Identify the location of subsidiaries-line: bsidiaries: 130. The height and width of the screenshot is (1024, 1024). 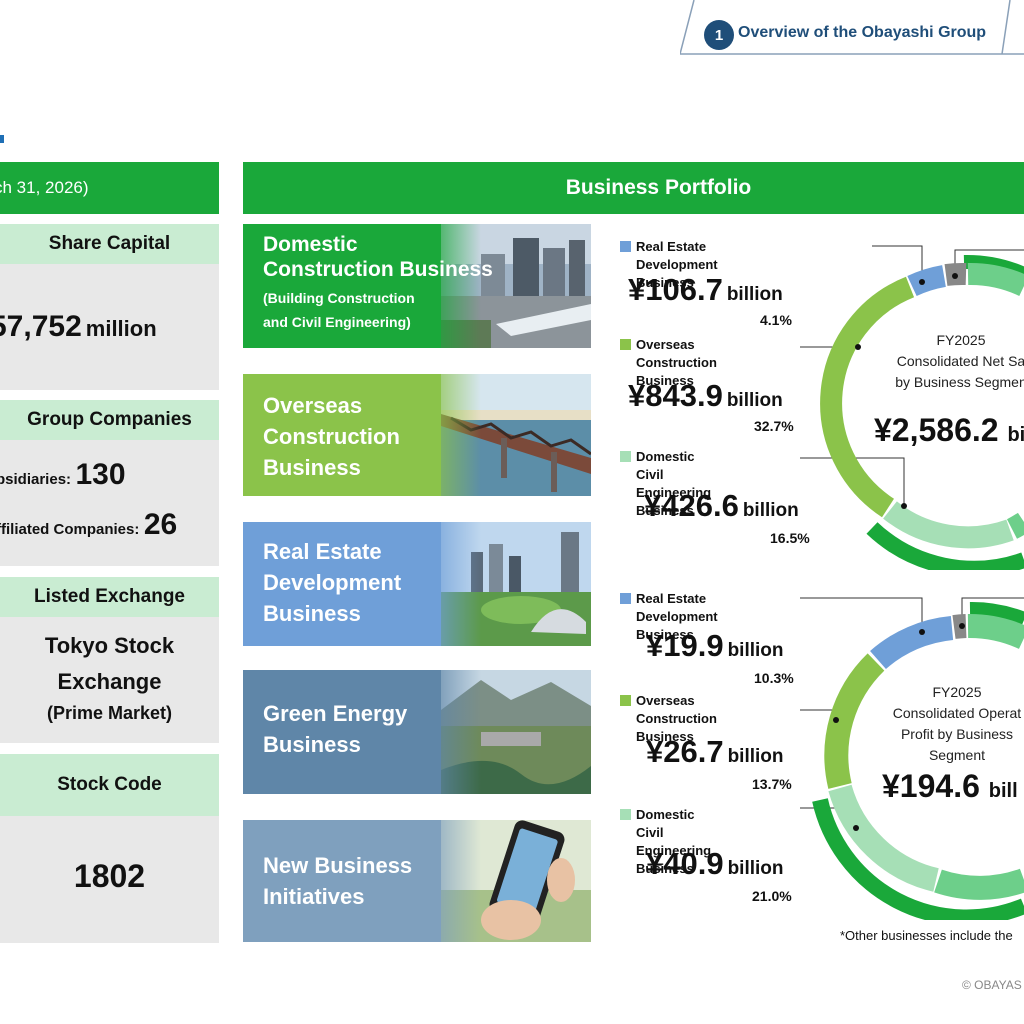
(63, 474).